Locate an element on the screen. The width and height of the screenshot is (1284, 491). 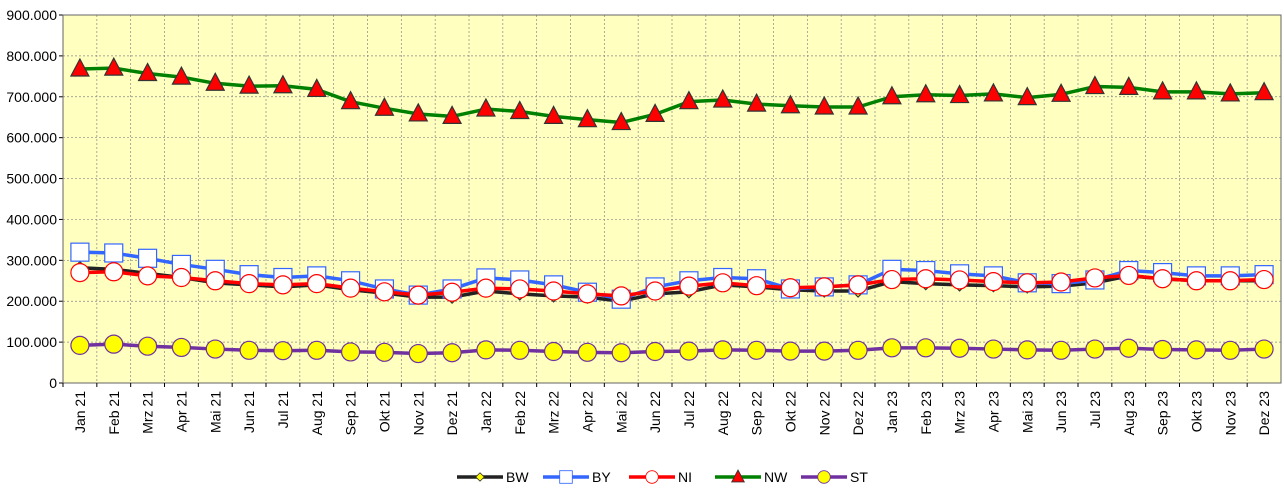
x-tick-label: Jan 21 is located at coordinates (80, 412).